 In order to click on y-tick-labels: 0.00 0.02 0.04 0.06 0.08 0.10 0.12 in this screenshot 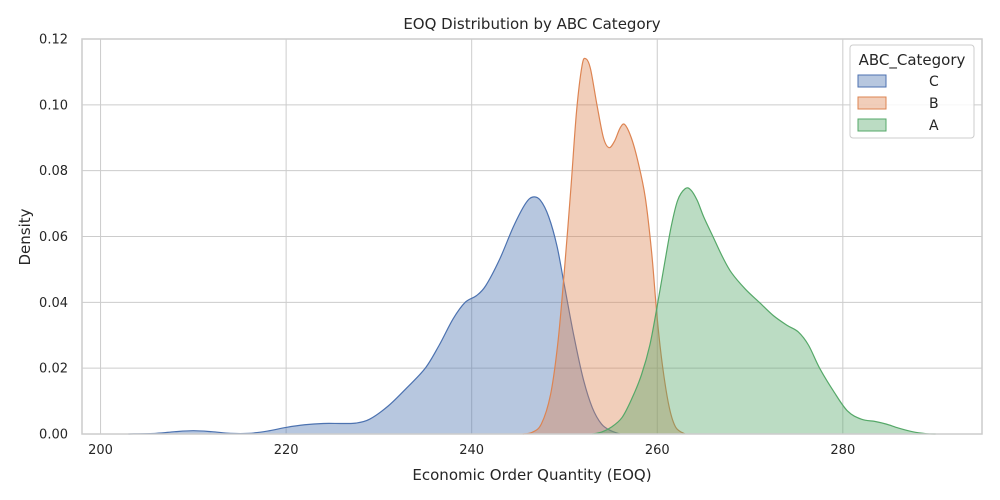, I will do `click(53, 238)`.